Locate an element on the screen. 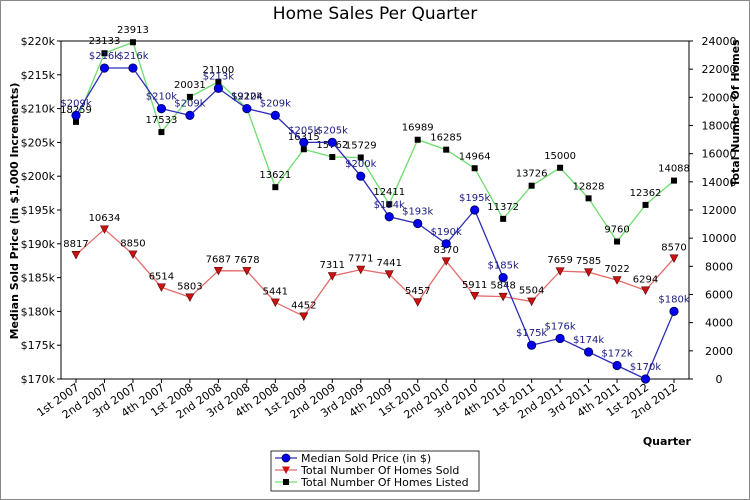 This screenshot has width=750, height=500. series-3-data-label: 17533 is located at coordinates (162, 120).